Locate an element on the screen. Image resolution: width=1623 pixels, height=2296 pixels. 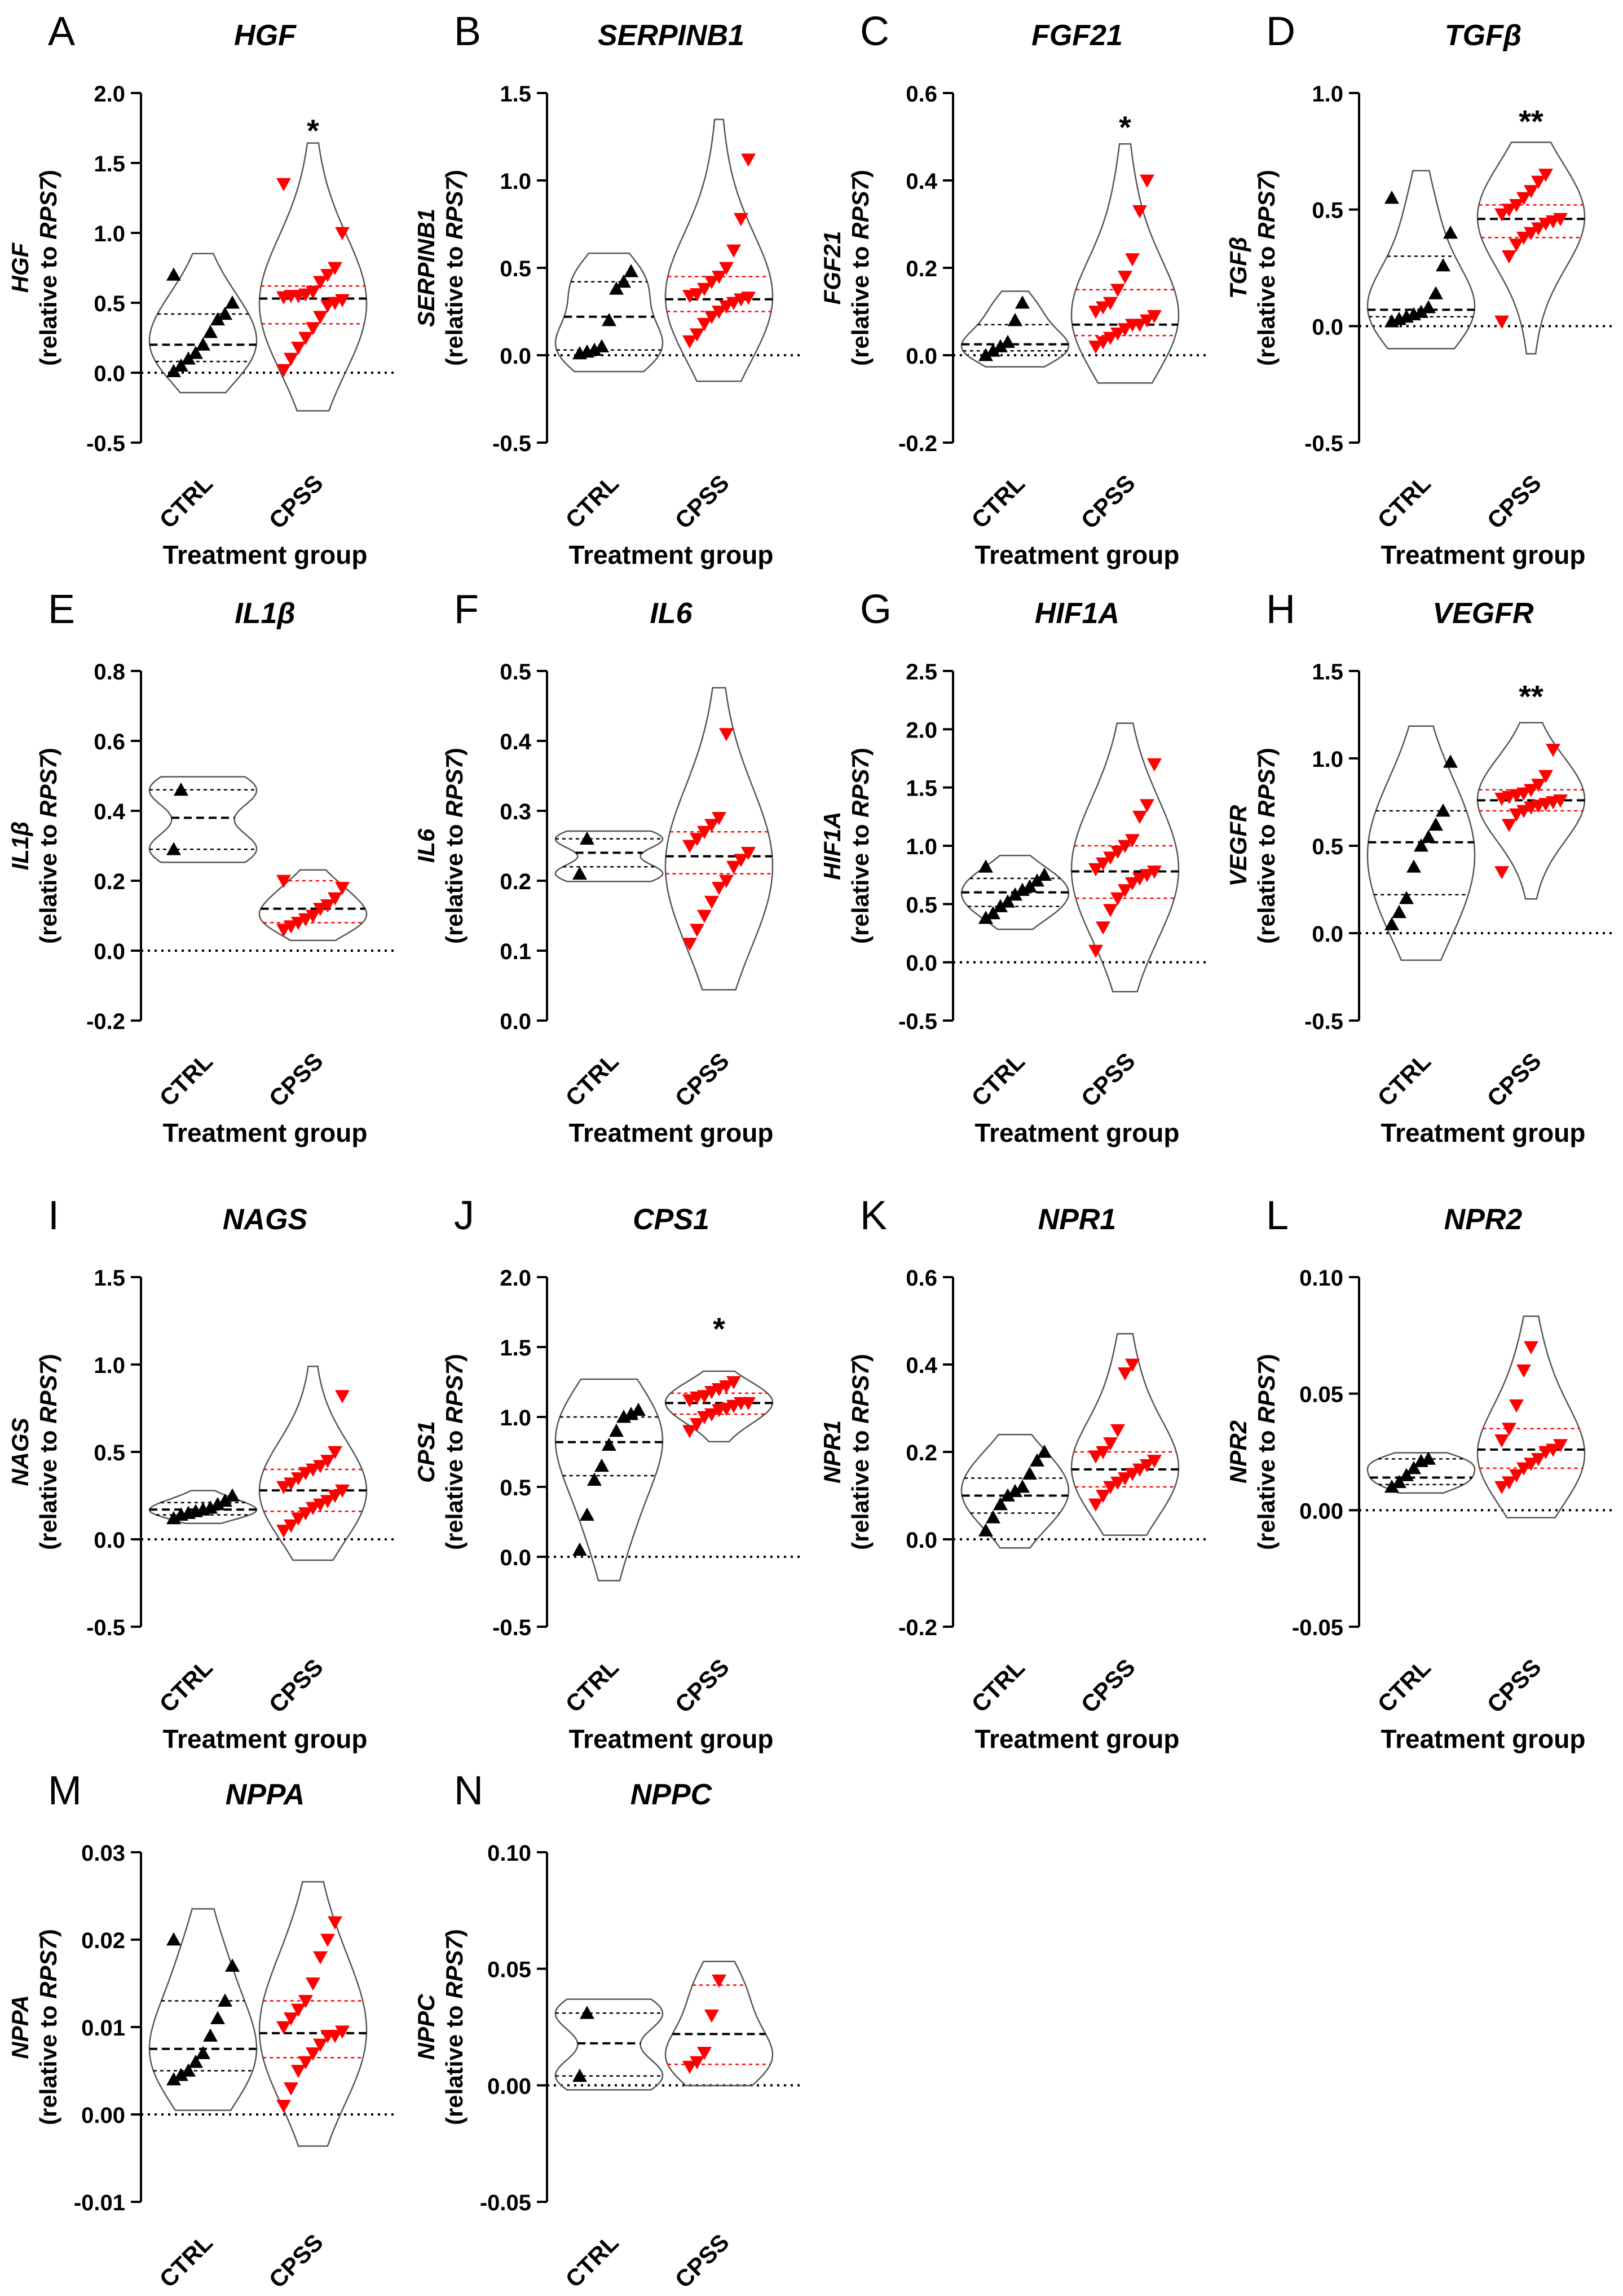
y-tick-label: 1.0 is located at coordinates (1327, 759).